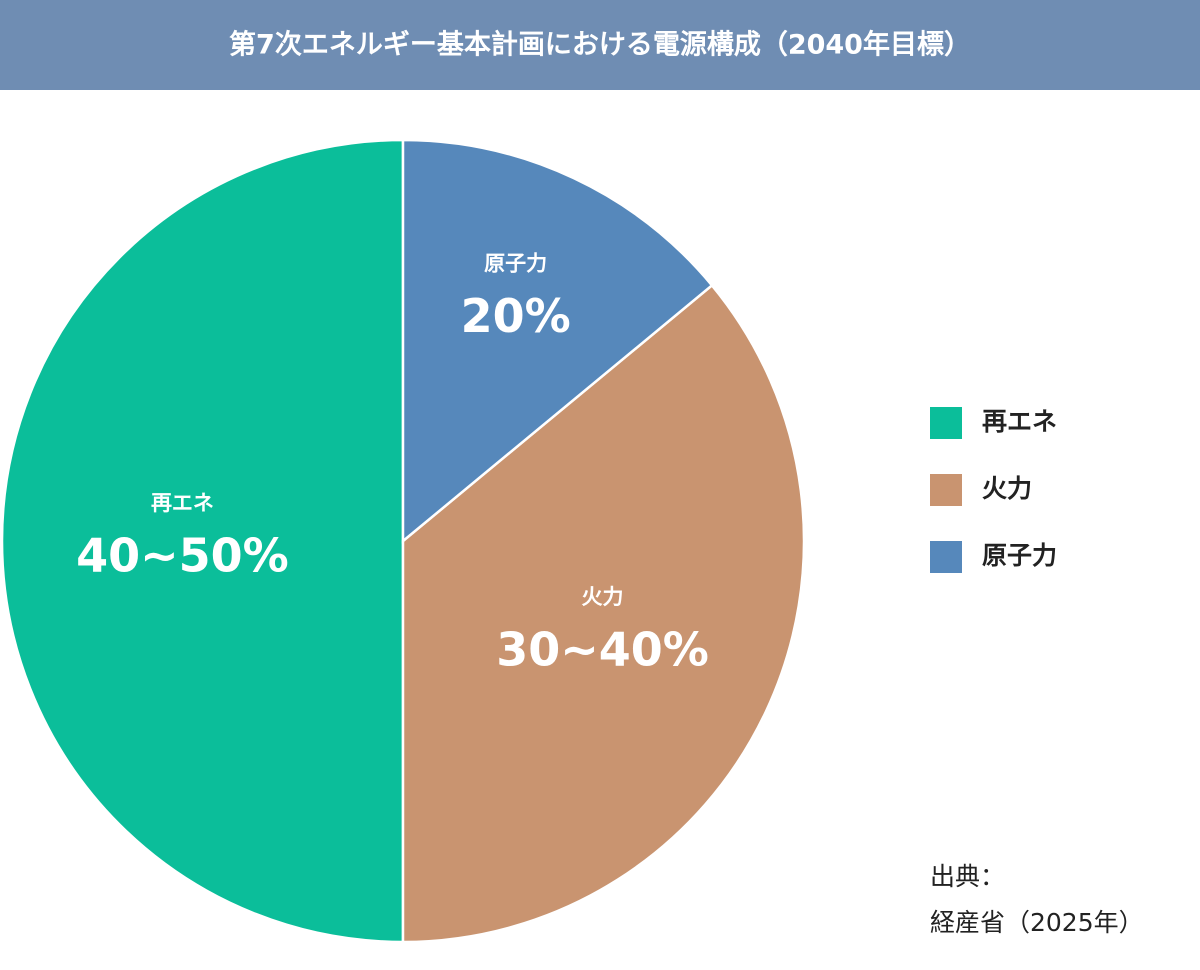 The height and width of the screenshot is (970, 1200). Describe the element at coordinates (1019, 555) in the screenshot. I see `legend-label: 原子力` at that location.